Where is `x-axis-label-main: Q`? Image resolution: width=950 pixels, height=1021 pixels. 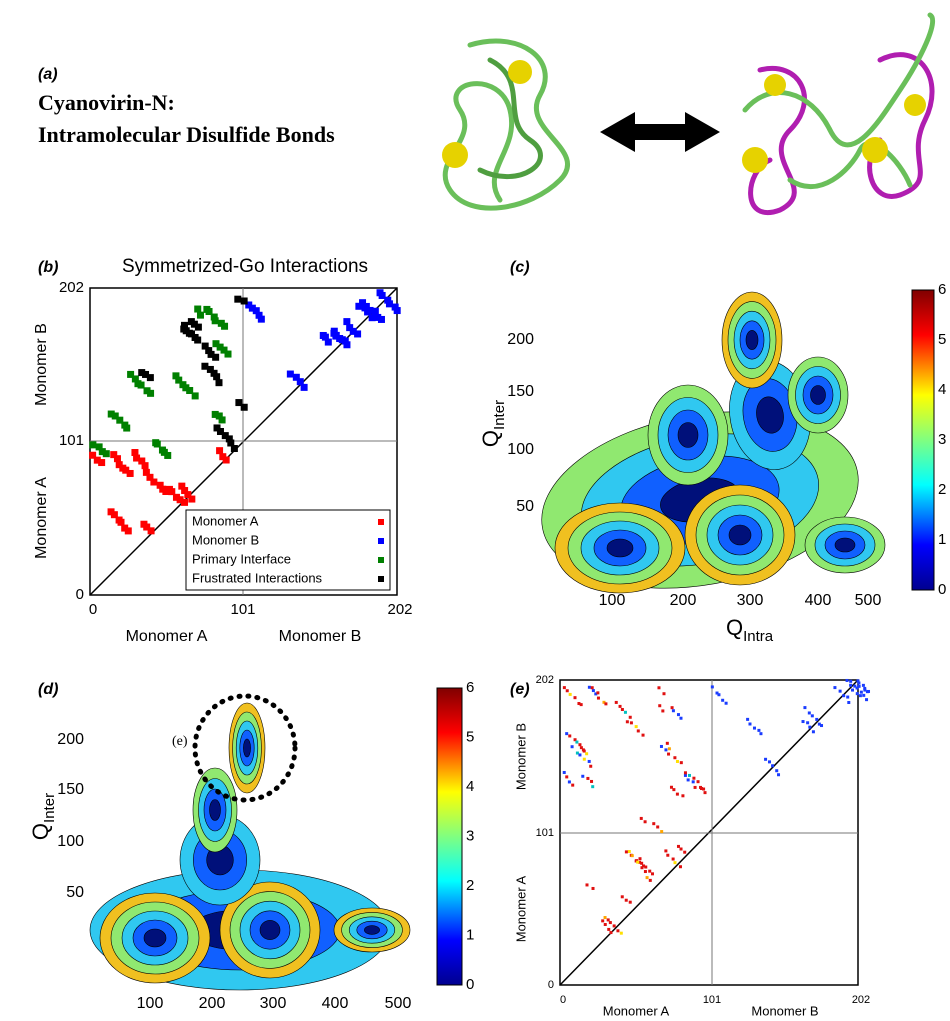 x-axis-label-main: Q is located at coordinates (734, 627).